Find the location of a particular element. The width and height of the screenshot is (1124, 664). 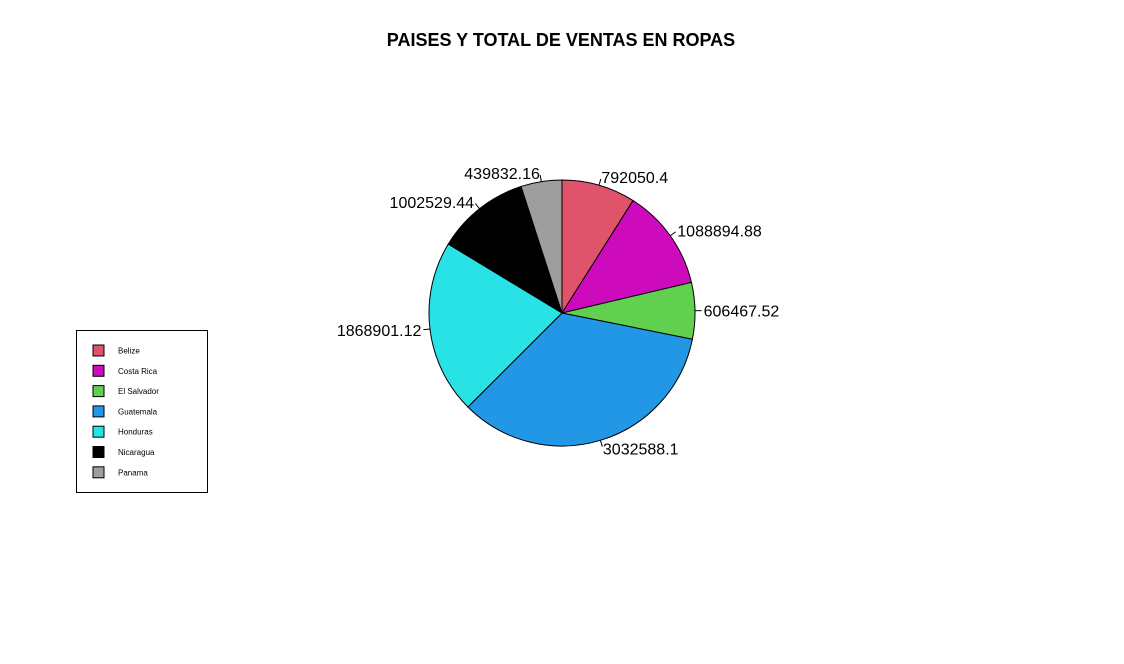

slice-label-panama: 439832.16 is located at coordinates (502, 174).